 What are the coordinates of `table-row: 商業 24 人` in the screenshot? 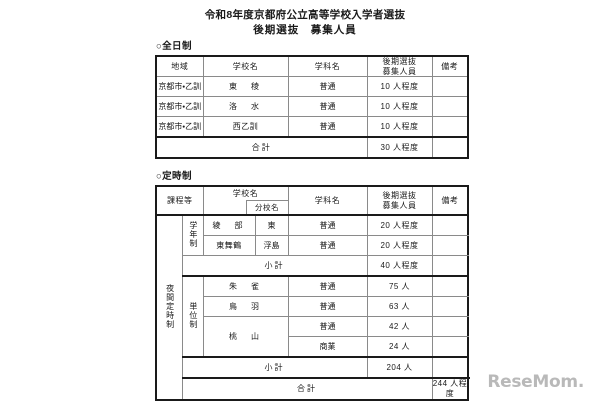 It's located at (312, 347).